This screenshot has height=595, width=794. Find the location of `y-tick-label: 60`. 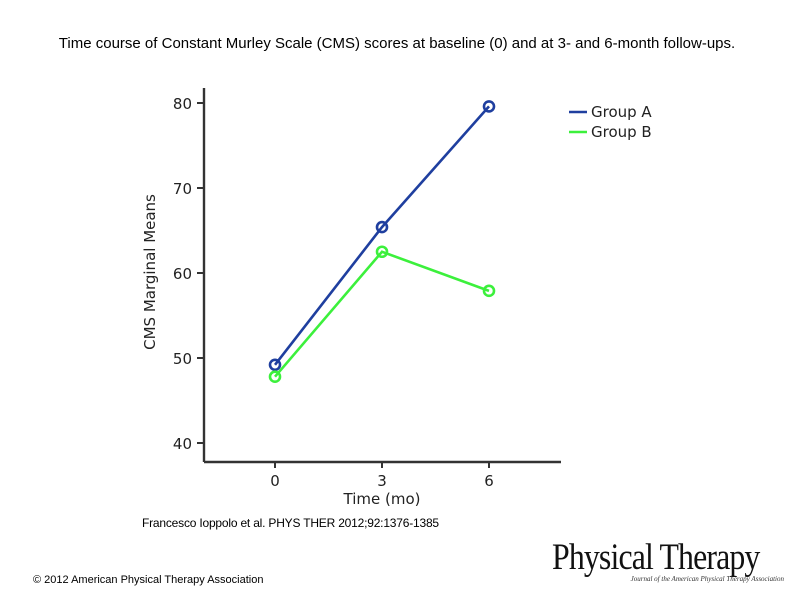

y-tick-label: 60 is located at coordinates (182, 274).